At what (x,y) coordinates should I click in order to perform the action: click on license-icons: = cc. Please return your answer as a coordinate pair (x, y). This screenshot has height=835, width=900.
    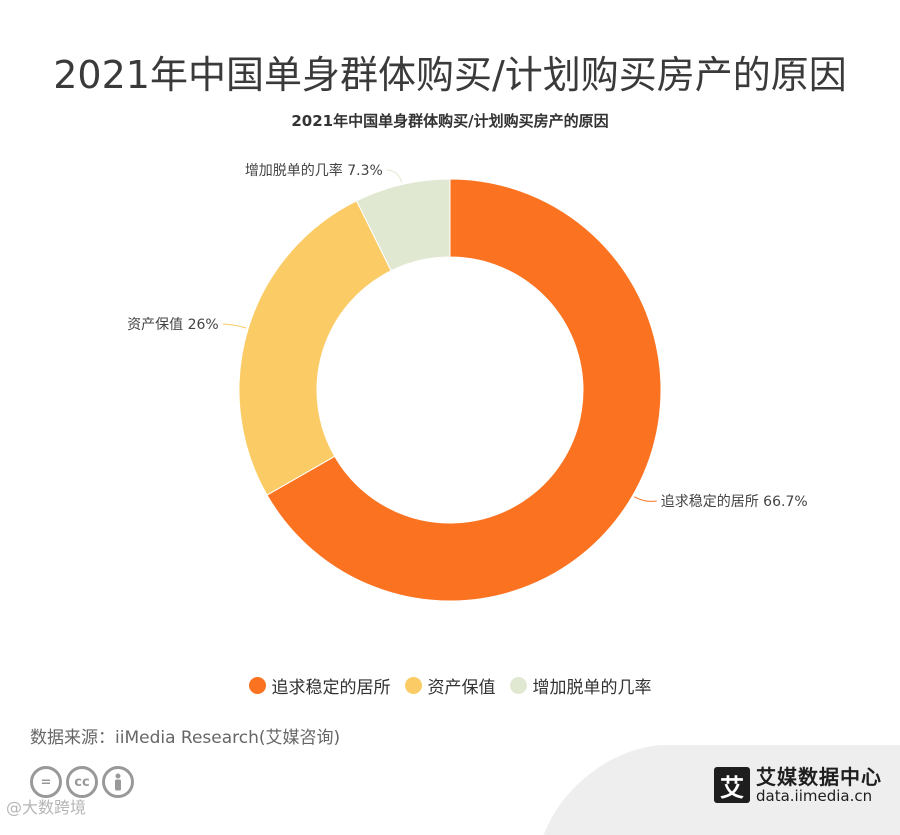
    Looking at the image, I should click on (82, 782).